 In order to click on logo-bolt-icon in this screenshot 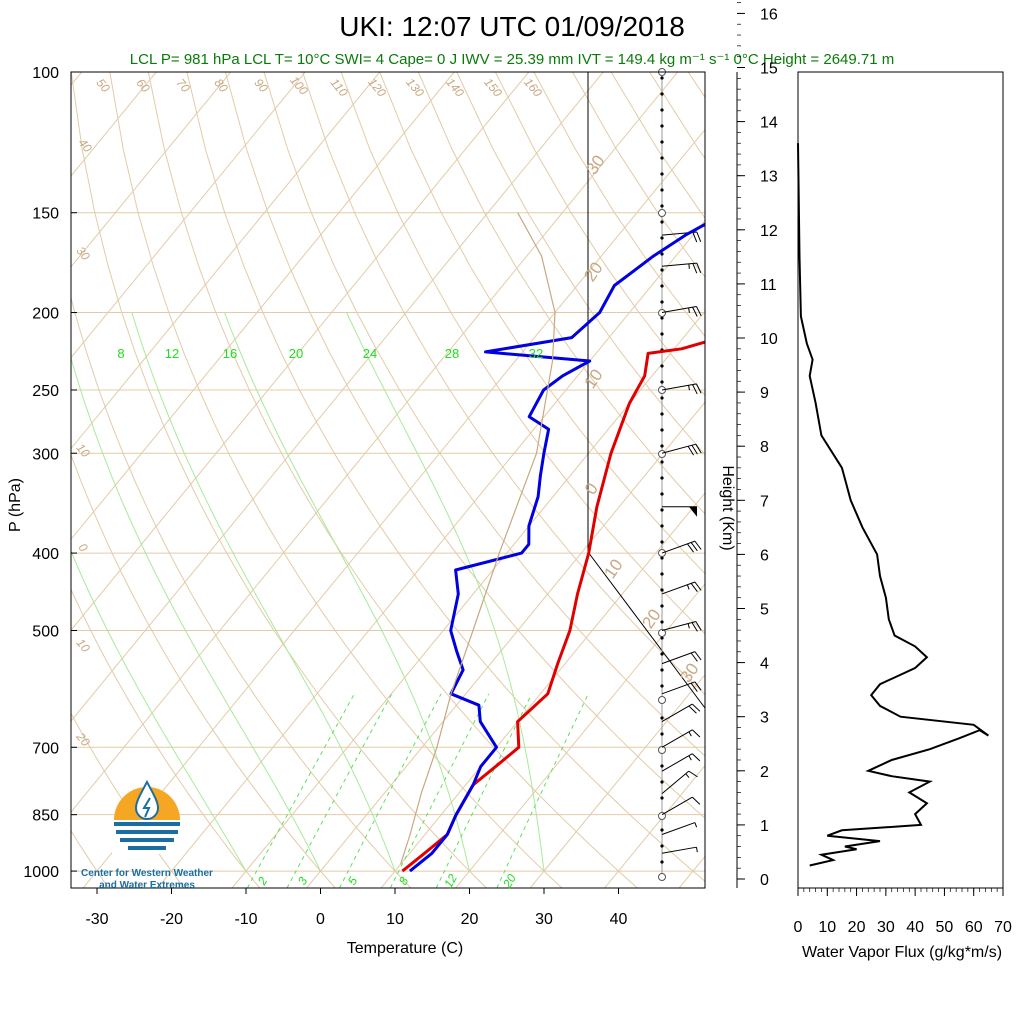, I will do `click(146, 807)`.